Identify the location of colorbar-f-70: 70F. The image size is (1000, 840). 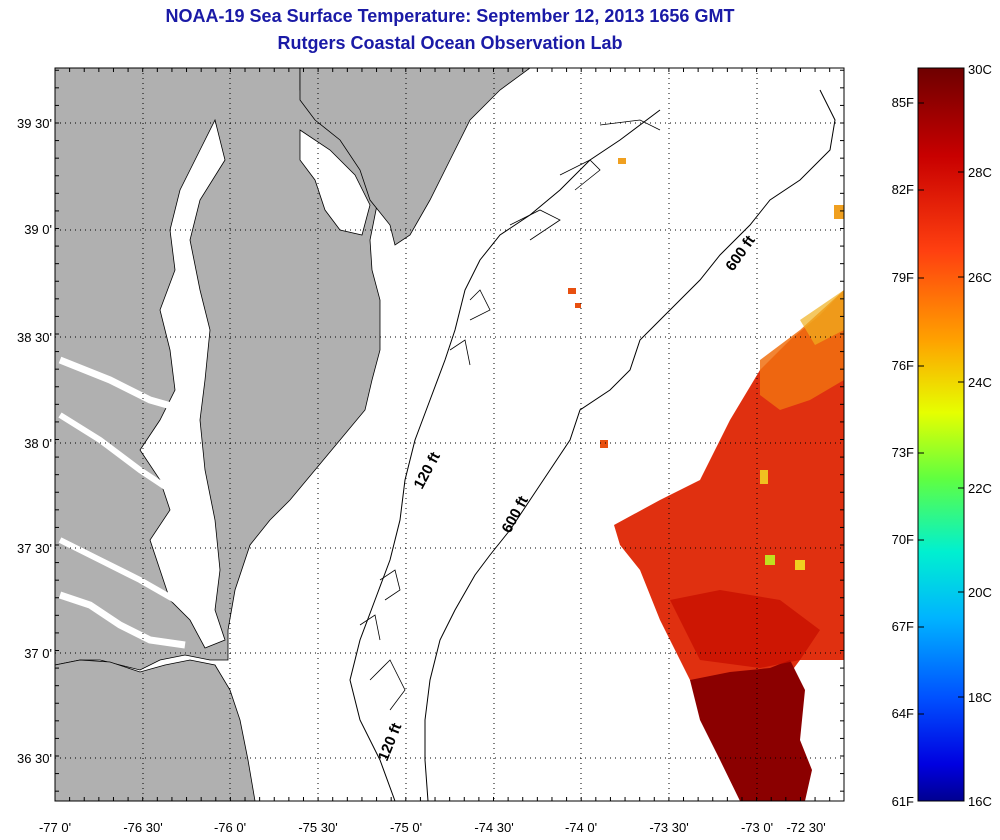
(902, 539).